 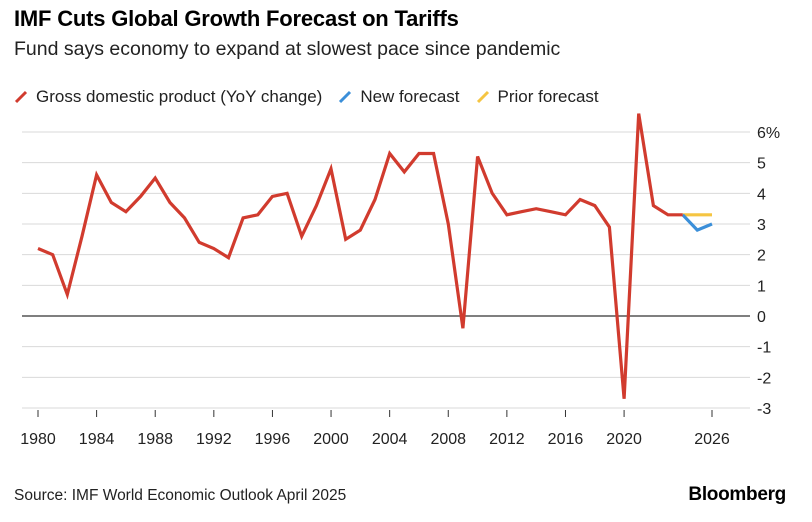 What do you see at coordinates (697, 222) in the screenshot?
I see `series-line-new-forecast` at bounding box center [697, 222].